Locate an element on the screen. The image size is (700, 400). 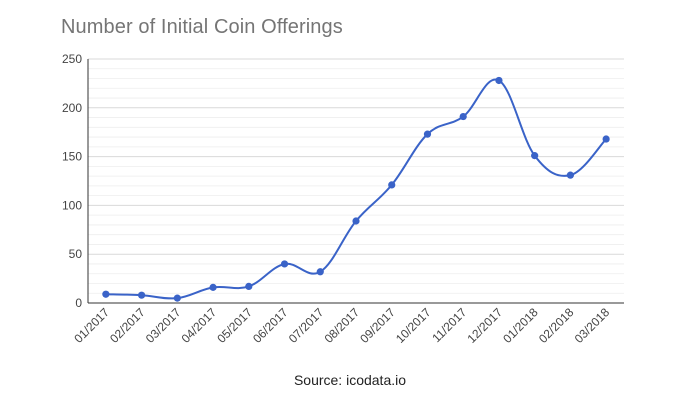
x-tick-label: 09/2017 is located at coordinates (377, 325).